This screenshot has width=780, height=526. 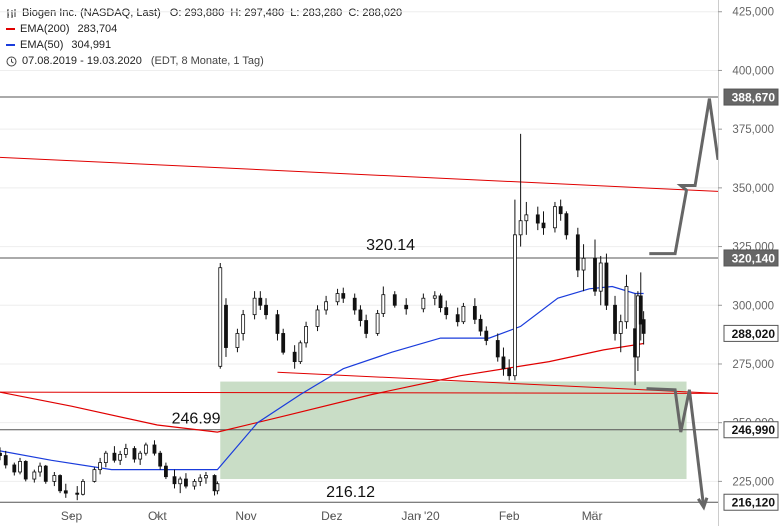 What do you see at coordinates (359, 174) in the screenshot?
I see `channel-line` at bounding box center [359, 174].